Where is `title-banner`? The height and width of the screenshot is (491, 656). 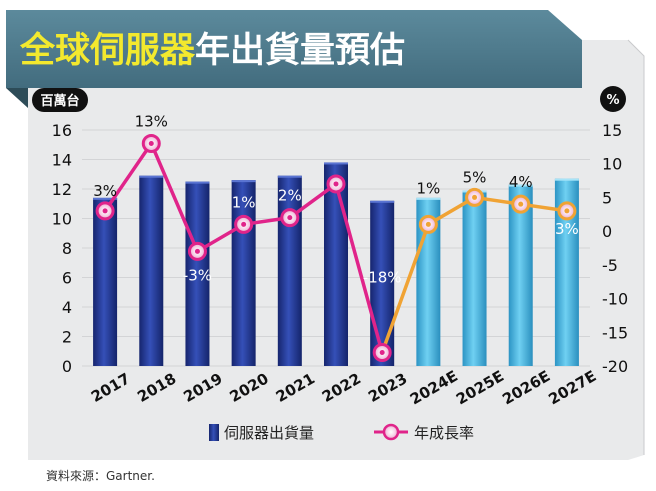
title-banner is located at coordinates (294, 49).